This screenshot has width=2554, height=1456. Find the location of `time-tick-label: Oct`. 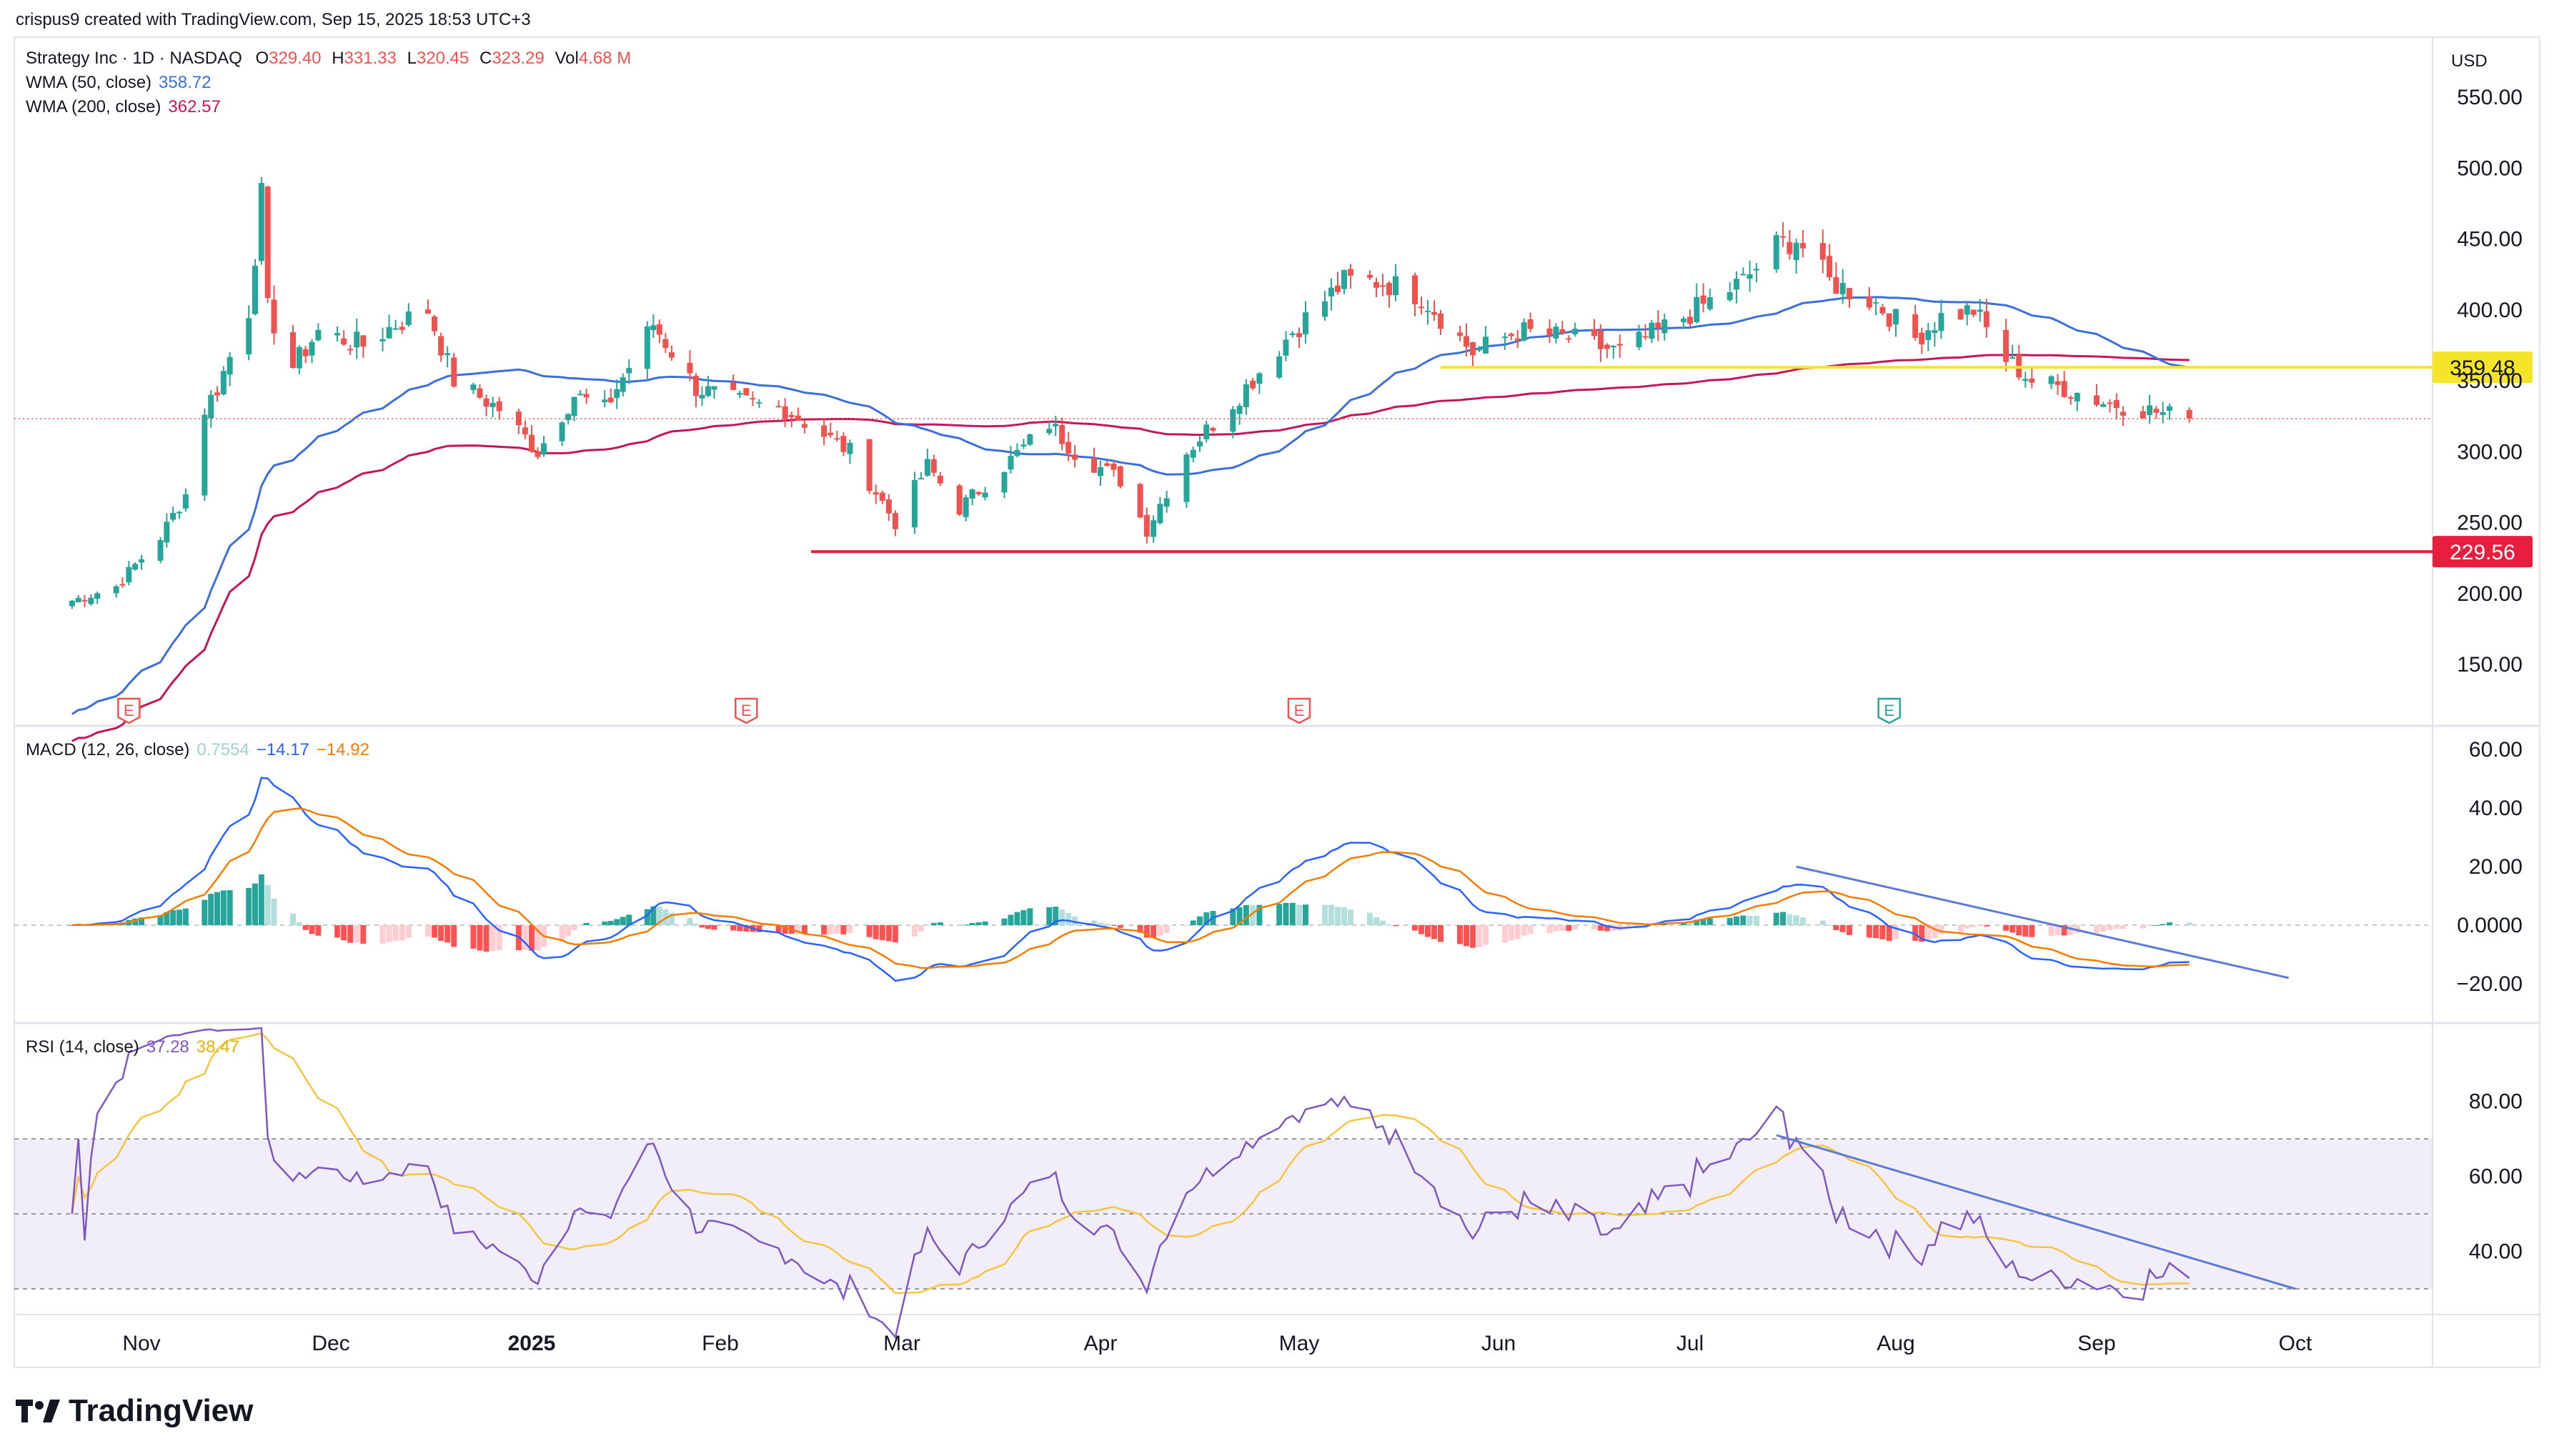

time-tick-label: Oct is located at coordinates (2295, 1343).